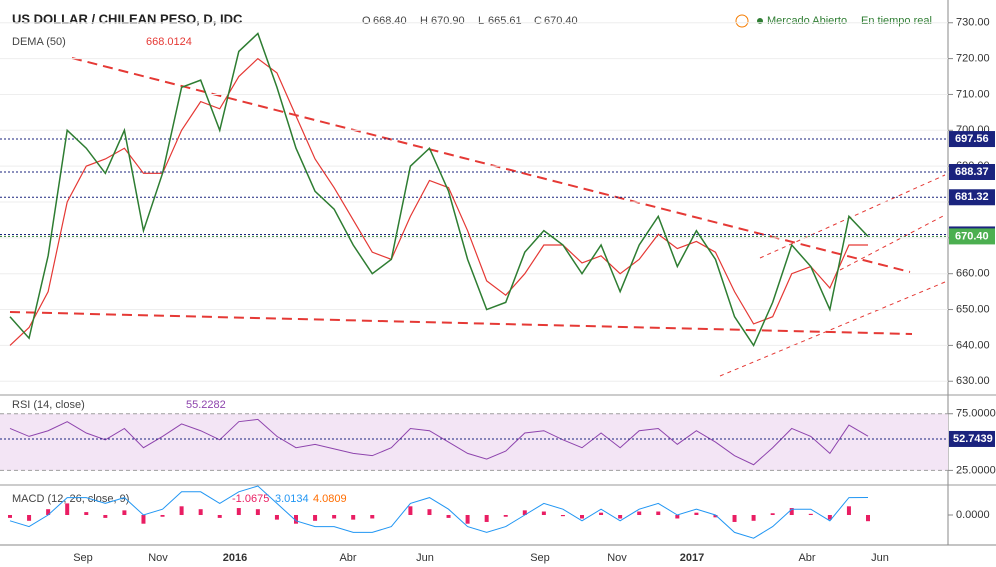 The width and height of the screenshot is (996, 567). What do you see at coordinates (424, 21) in the screenshot?
I see `ohlc-label: H` at bounding box center [424, 21].